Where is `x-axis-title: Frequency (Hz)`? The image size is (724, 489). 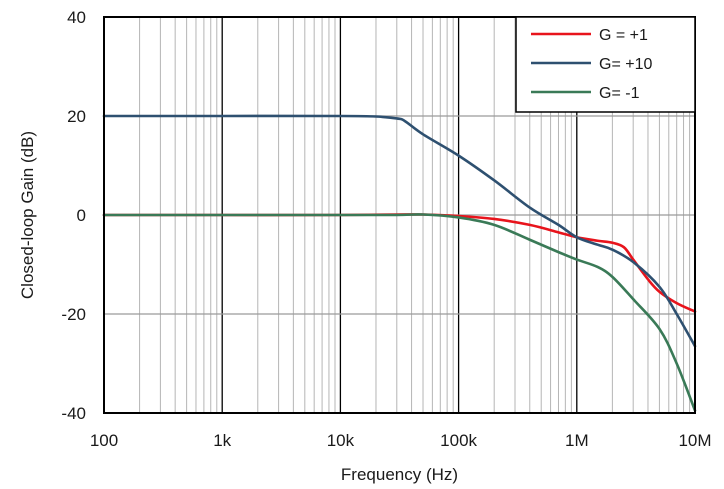 x-axis-title: Frequency (Hz) is located at coordinates (399, 474).